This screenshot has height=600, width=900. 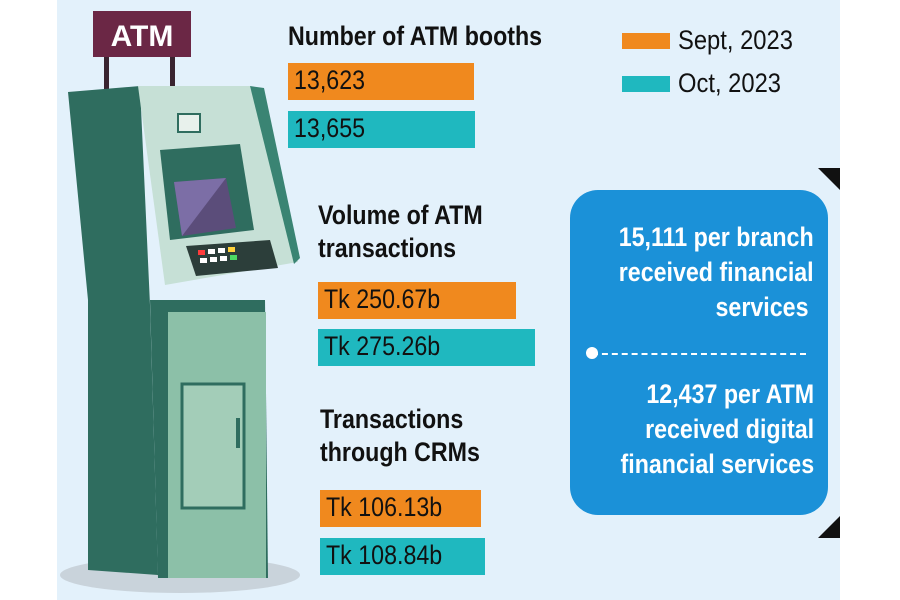 What do you see at coordinates (172, 71) in the screenshot?
I see `sign-pole-right` at bounding box center [172, 71].